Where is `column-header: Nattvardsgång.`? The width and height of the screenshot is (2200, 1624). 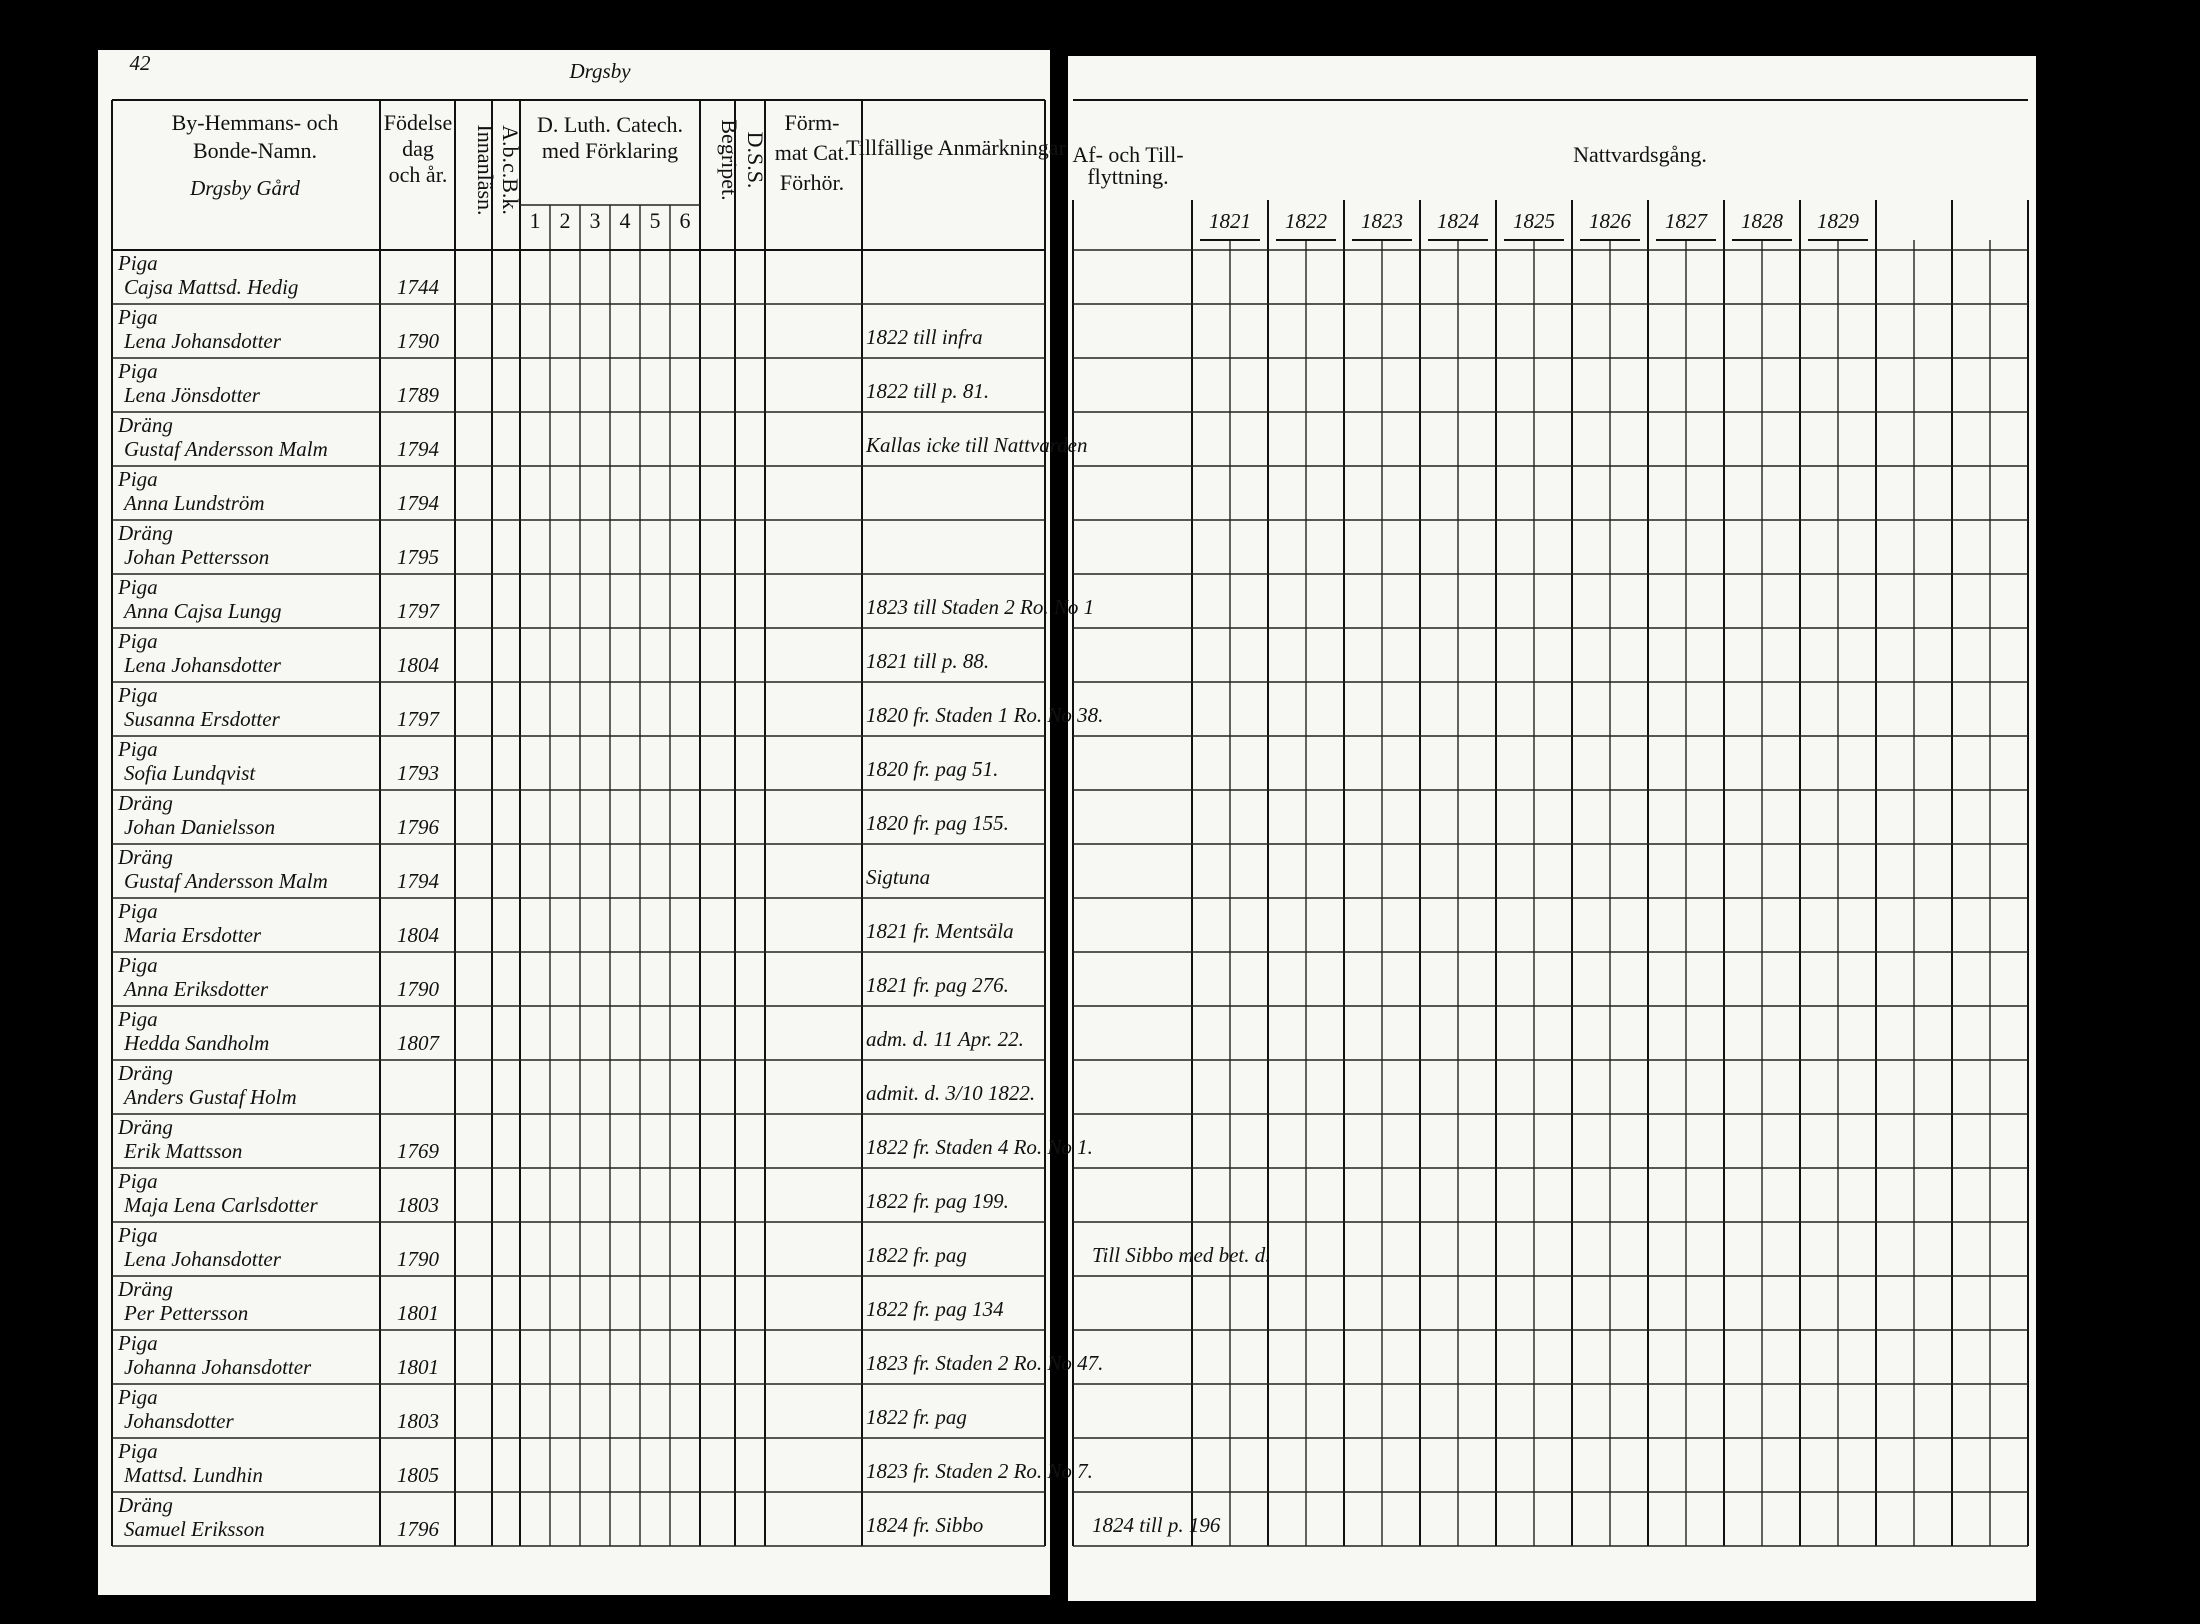 column-header: Nattvardsgång. is located at coordinates (1640, 154).